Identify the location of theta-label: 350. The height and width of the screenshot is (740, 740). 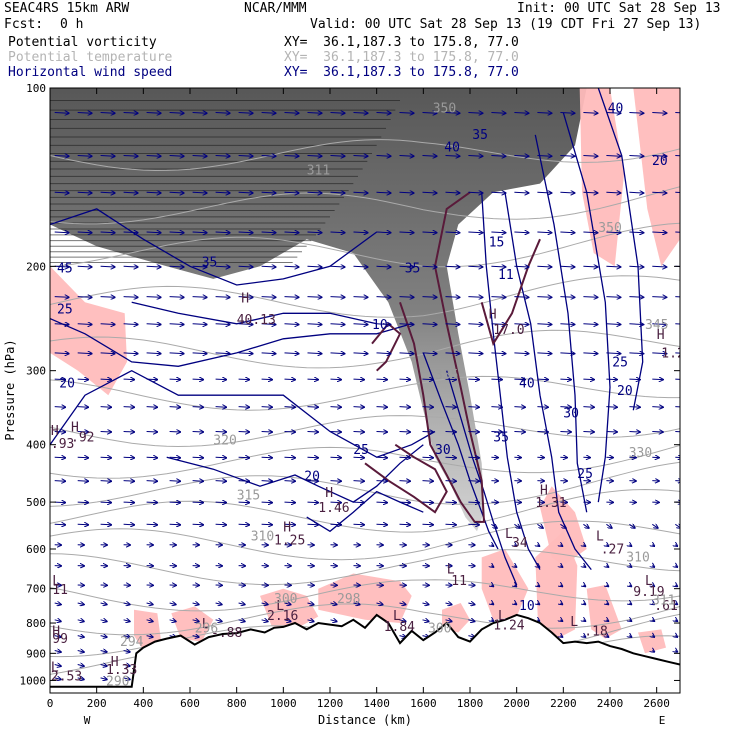
(609, 228).